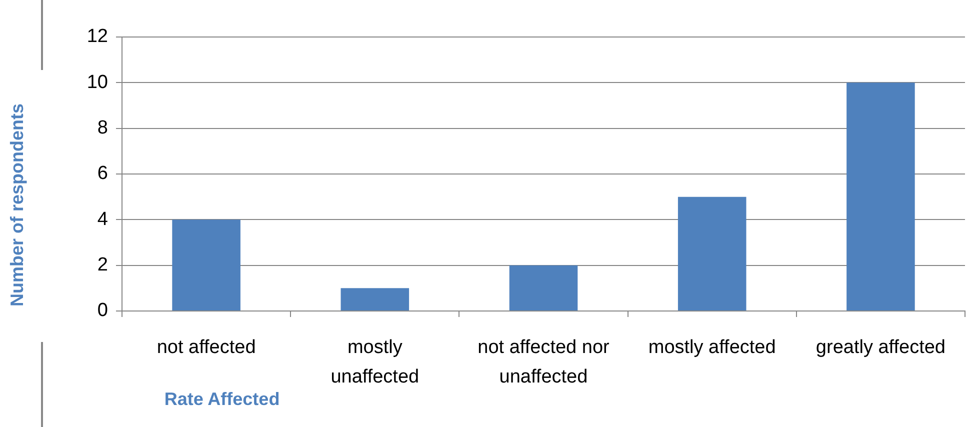 This screenshot has height=427, width=980. What do you see at coordinates (222, 398) in the screenshot?
I see `x-axis-title: Rate Affected` at bounding box center [222, 398].